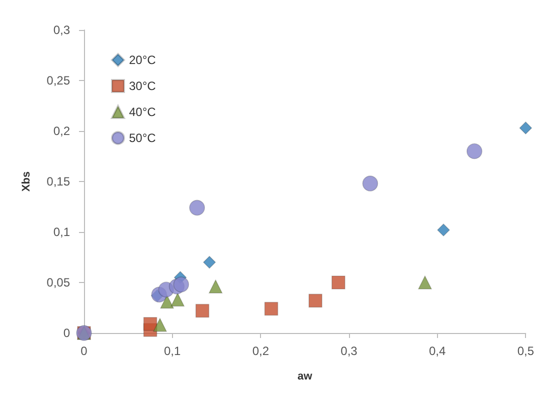 This screenshot has width=545, height=400. What do you see at coordinates (142, 60) in the screenshot?
I see `legend-label: 20°C` at bounding box center [142, 60].